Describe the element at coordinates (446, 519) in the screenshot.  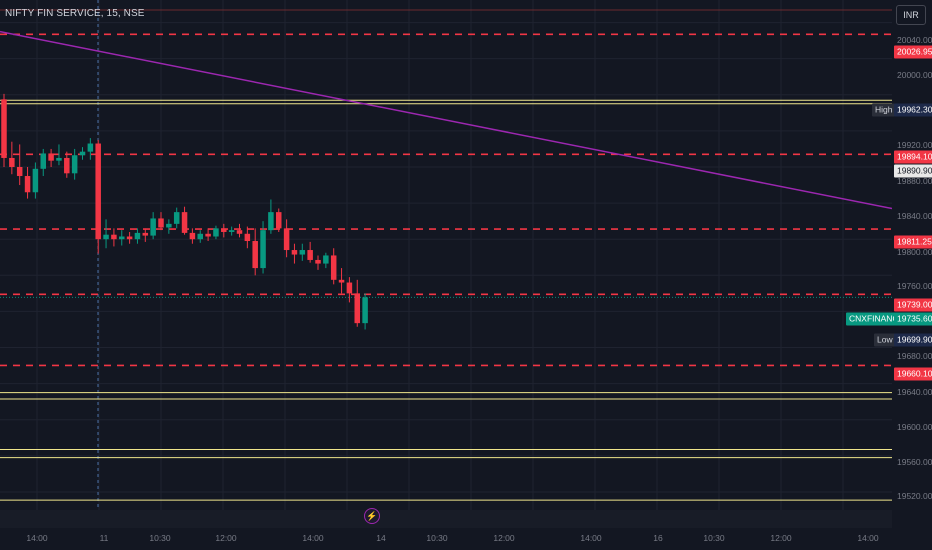
I see `time-scroll-strip` at that location.